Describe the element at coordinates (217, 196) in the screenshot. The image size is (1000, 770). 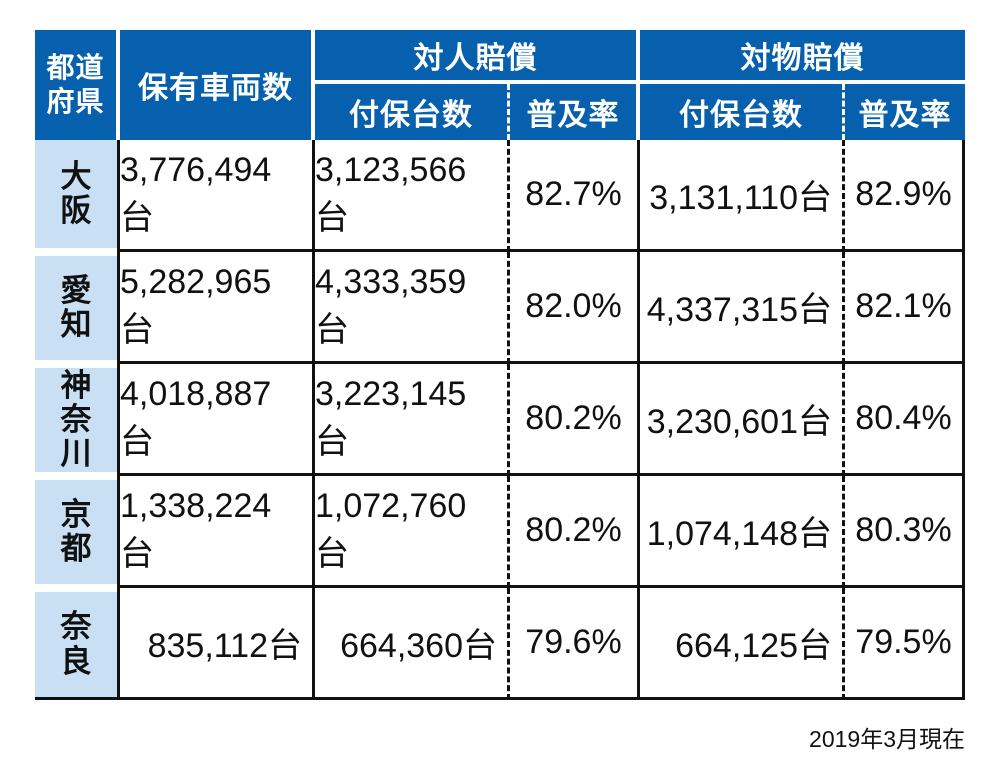
I see `cell-owned: 3,776,494台` at that location.